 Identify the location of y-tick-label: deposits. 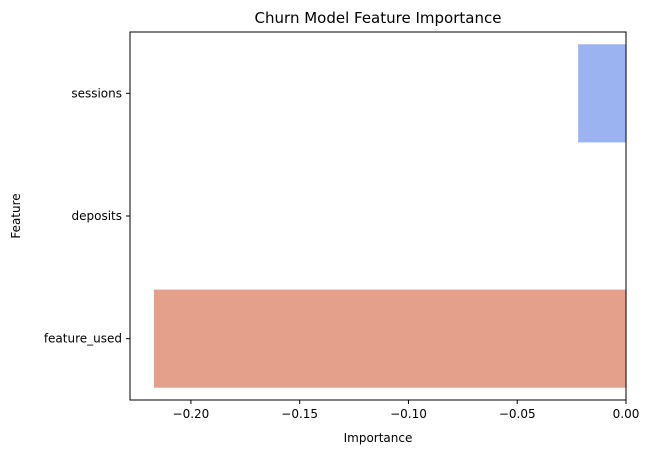
(96, 216).